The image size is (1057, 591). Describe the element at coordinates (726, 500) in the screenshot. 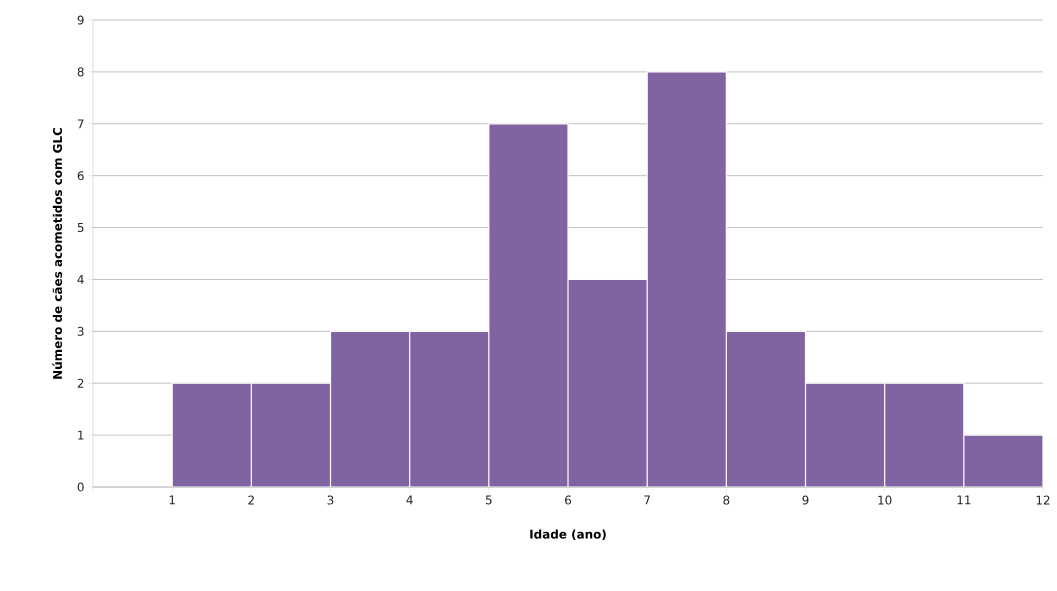

I see `x-tick-label: 8` at that location.